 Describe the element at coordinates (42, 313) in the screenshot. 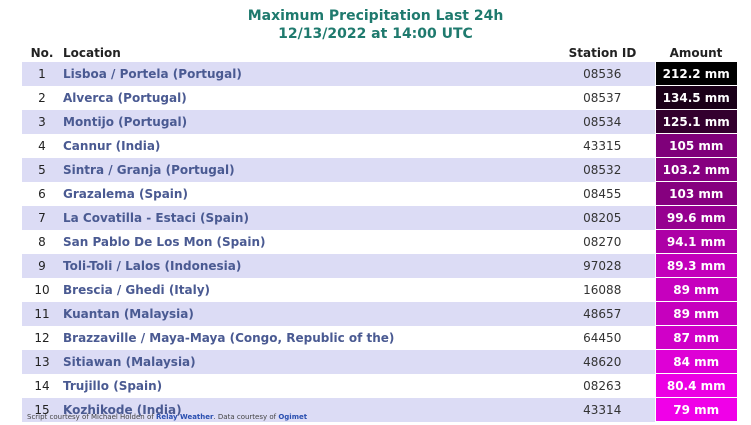

I see `rank-cell: 11` at that location.